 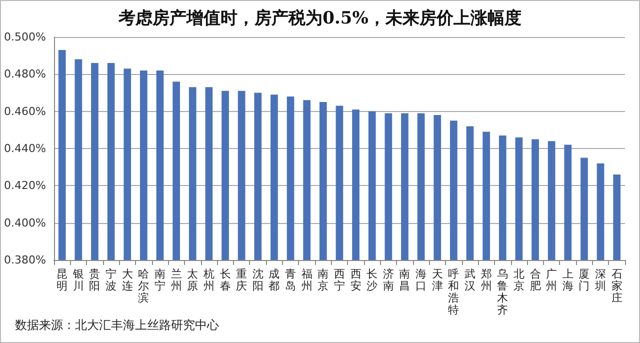 What do you see at coordinates (117, 325) in the screenshot?
I see `source-note: 数据来源：北大汇丰海上丝路研究中心` at bounding box center [117, 325].